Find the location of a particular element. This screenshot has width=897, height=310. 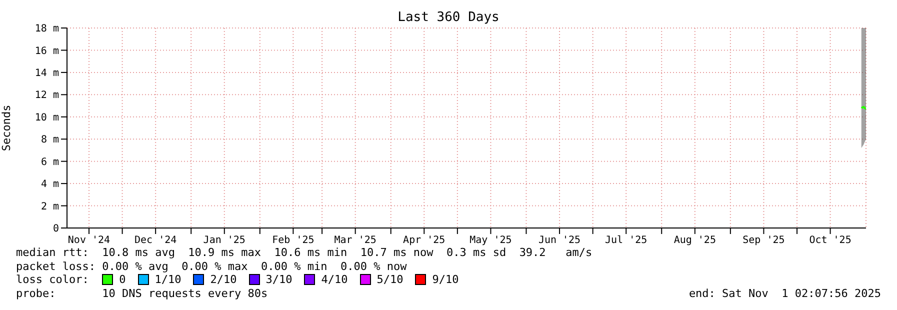

legend-label: 1/10 is located at coordinates (168, 279).